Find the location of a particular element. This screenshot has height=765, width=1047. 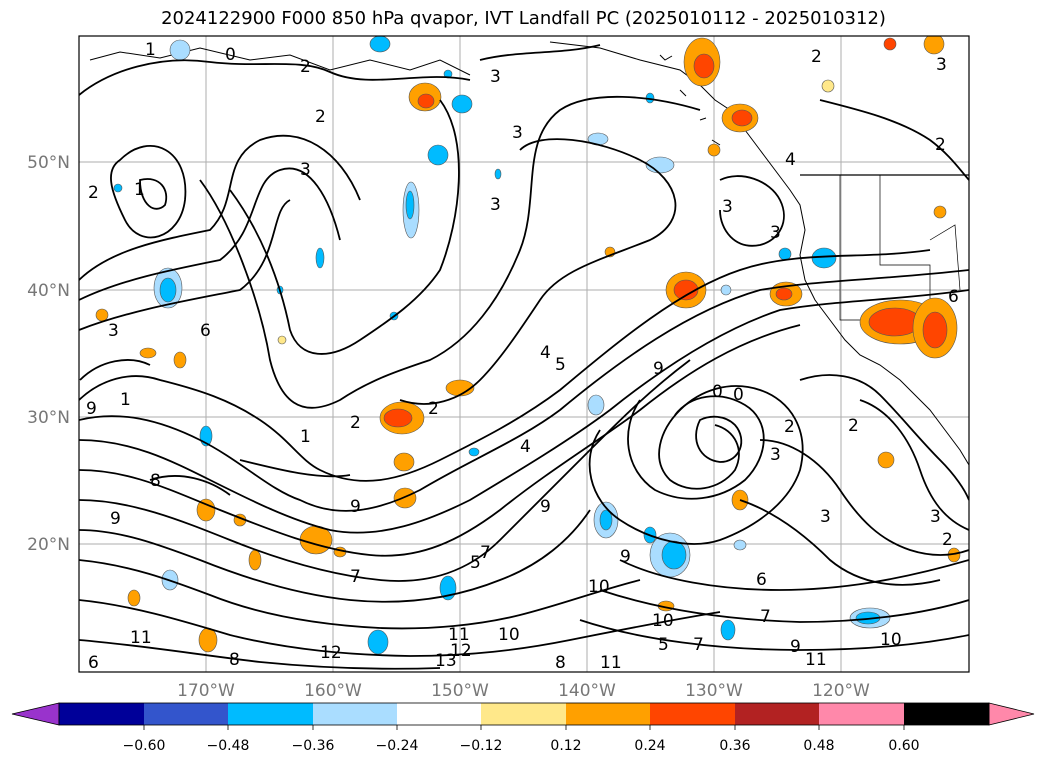

colorbar-tick-label: 0.60 is located at coordinates (903, 746).